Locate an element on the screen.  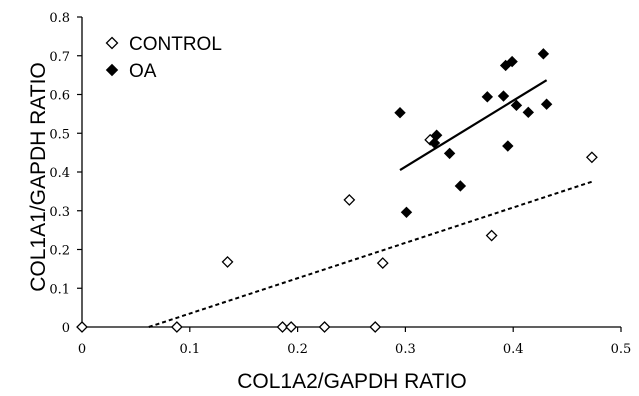
x-tick-label: 0.2 is located at coordinates (297, 349).